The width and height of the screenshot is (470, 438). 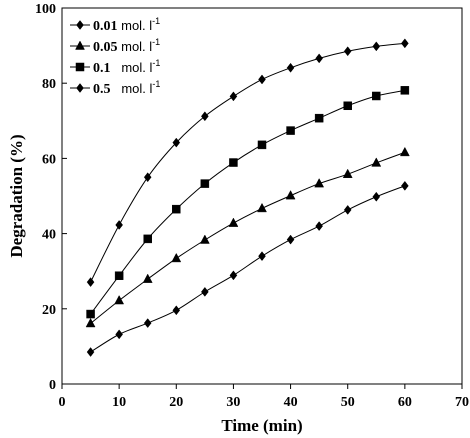 I want to click on legend-entry: 0.01 mol. l-1, so click(x=115, y=25).